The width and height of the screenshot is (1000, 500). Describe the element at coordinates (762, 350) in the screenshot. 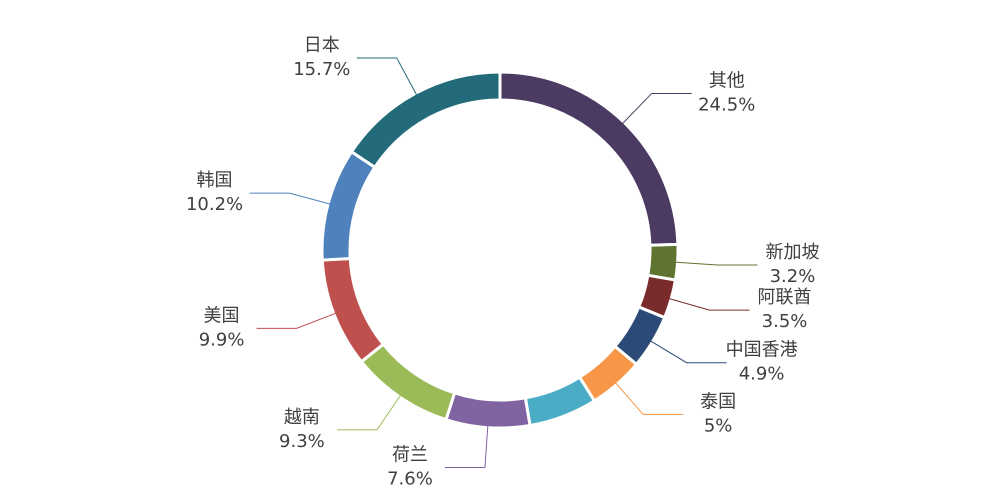

I see `slice-label: 中国香港` at that location.